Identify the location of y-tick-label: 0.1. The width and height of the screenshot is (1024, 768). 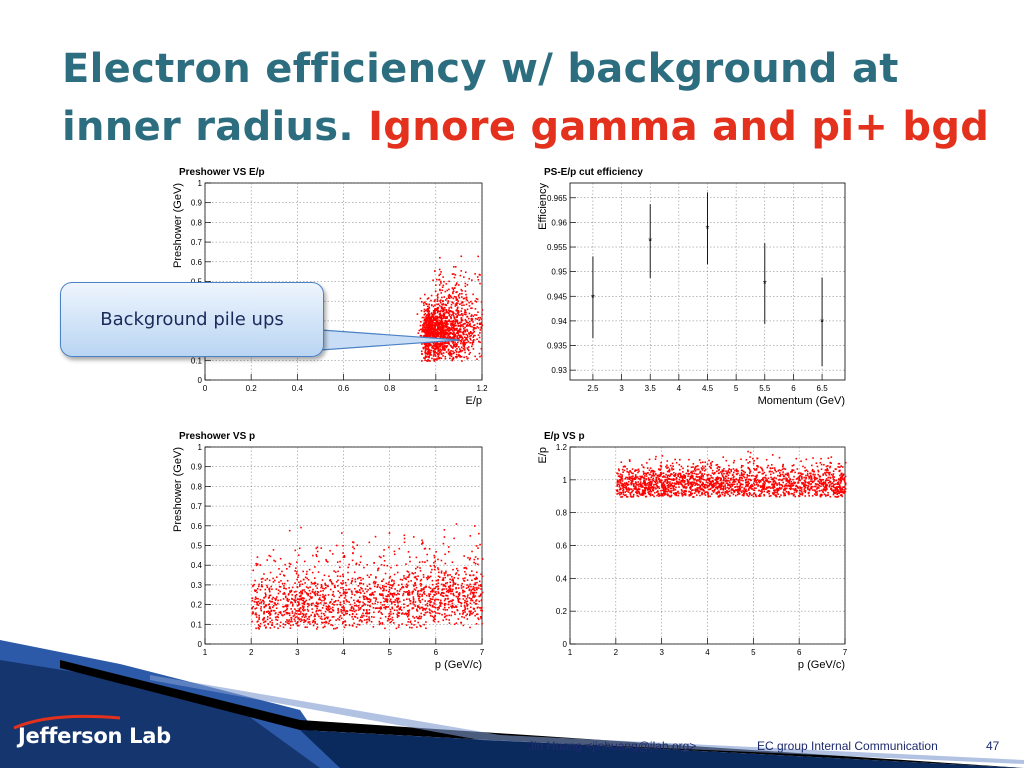
(197, 360).